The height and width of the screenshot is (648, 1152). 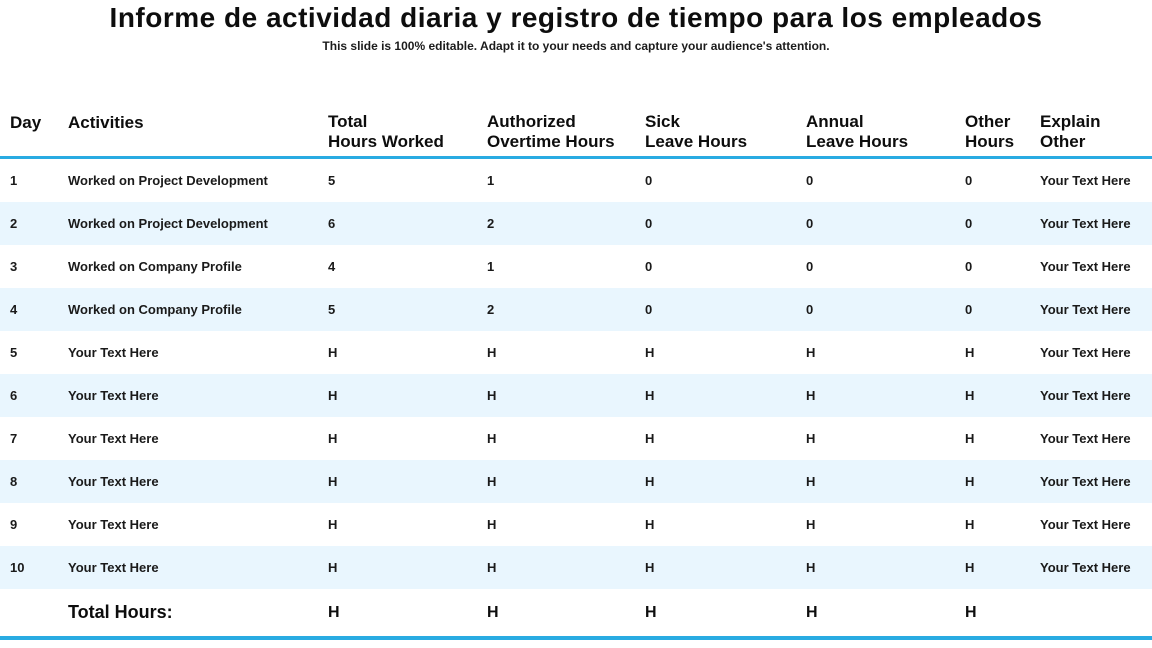 I want to click on total-cell-overtime: H, so click(x=493, y=612).